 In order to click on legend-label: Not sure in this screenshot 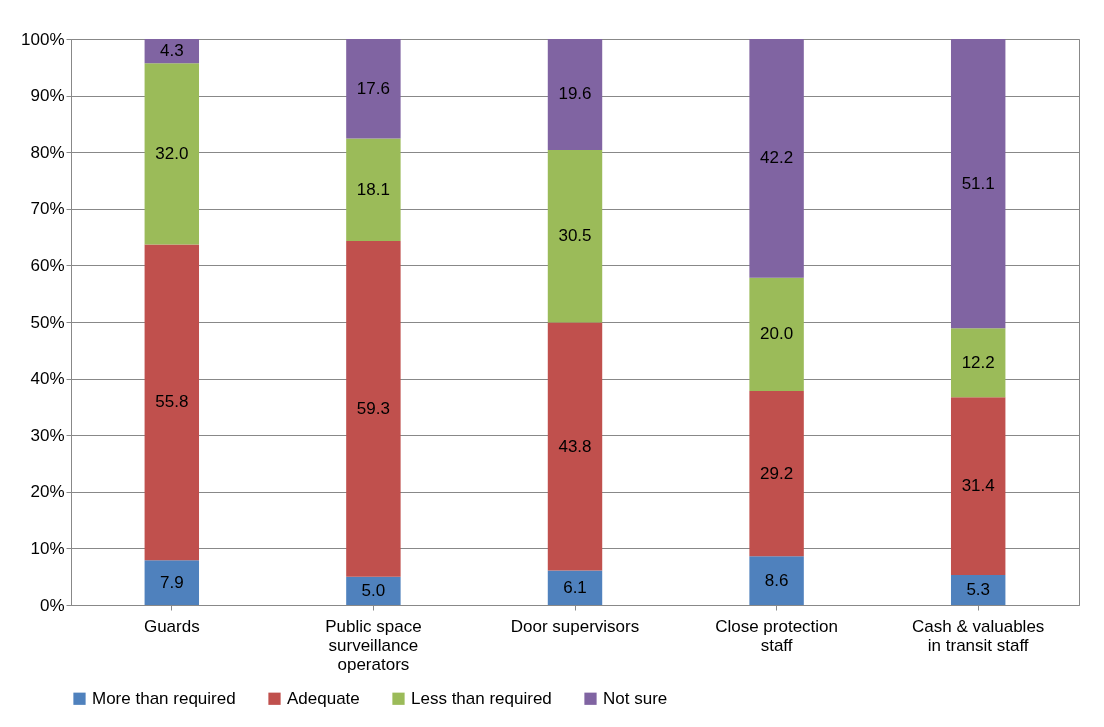, I will do `click(635, 698)`.